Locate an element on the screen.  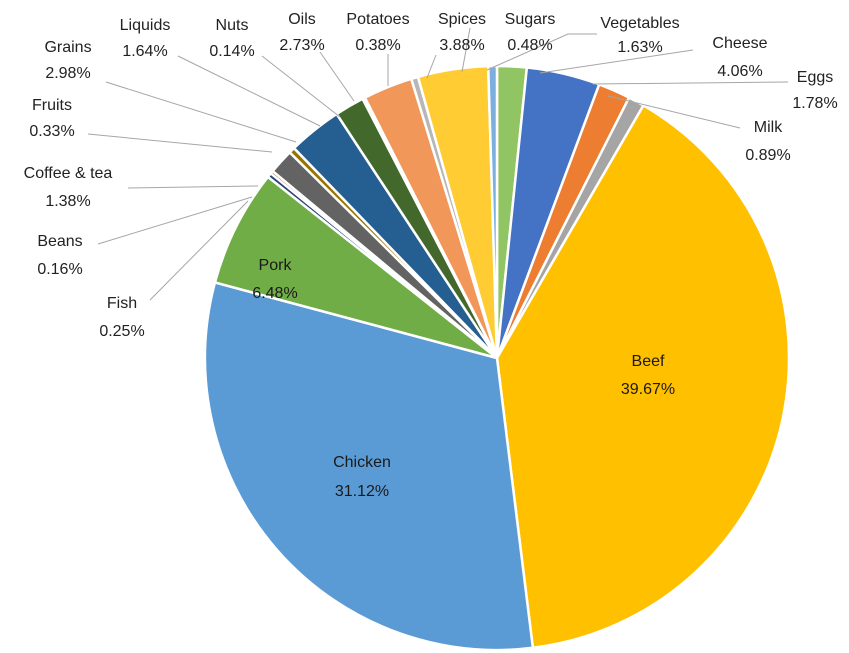
slice-label-name: Chicken is located at coordinates (362, 462).